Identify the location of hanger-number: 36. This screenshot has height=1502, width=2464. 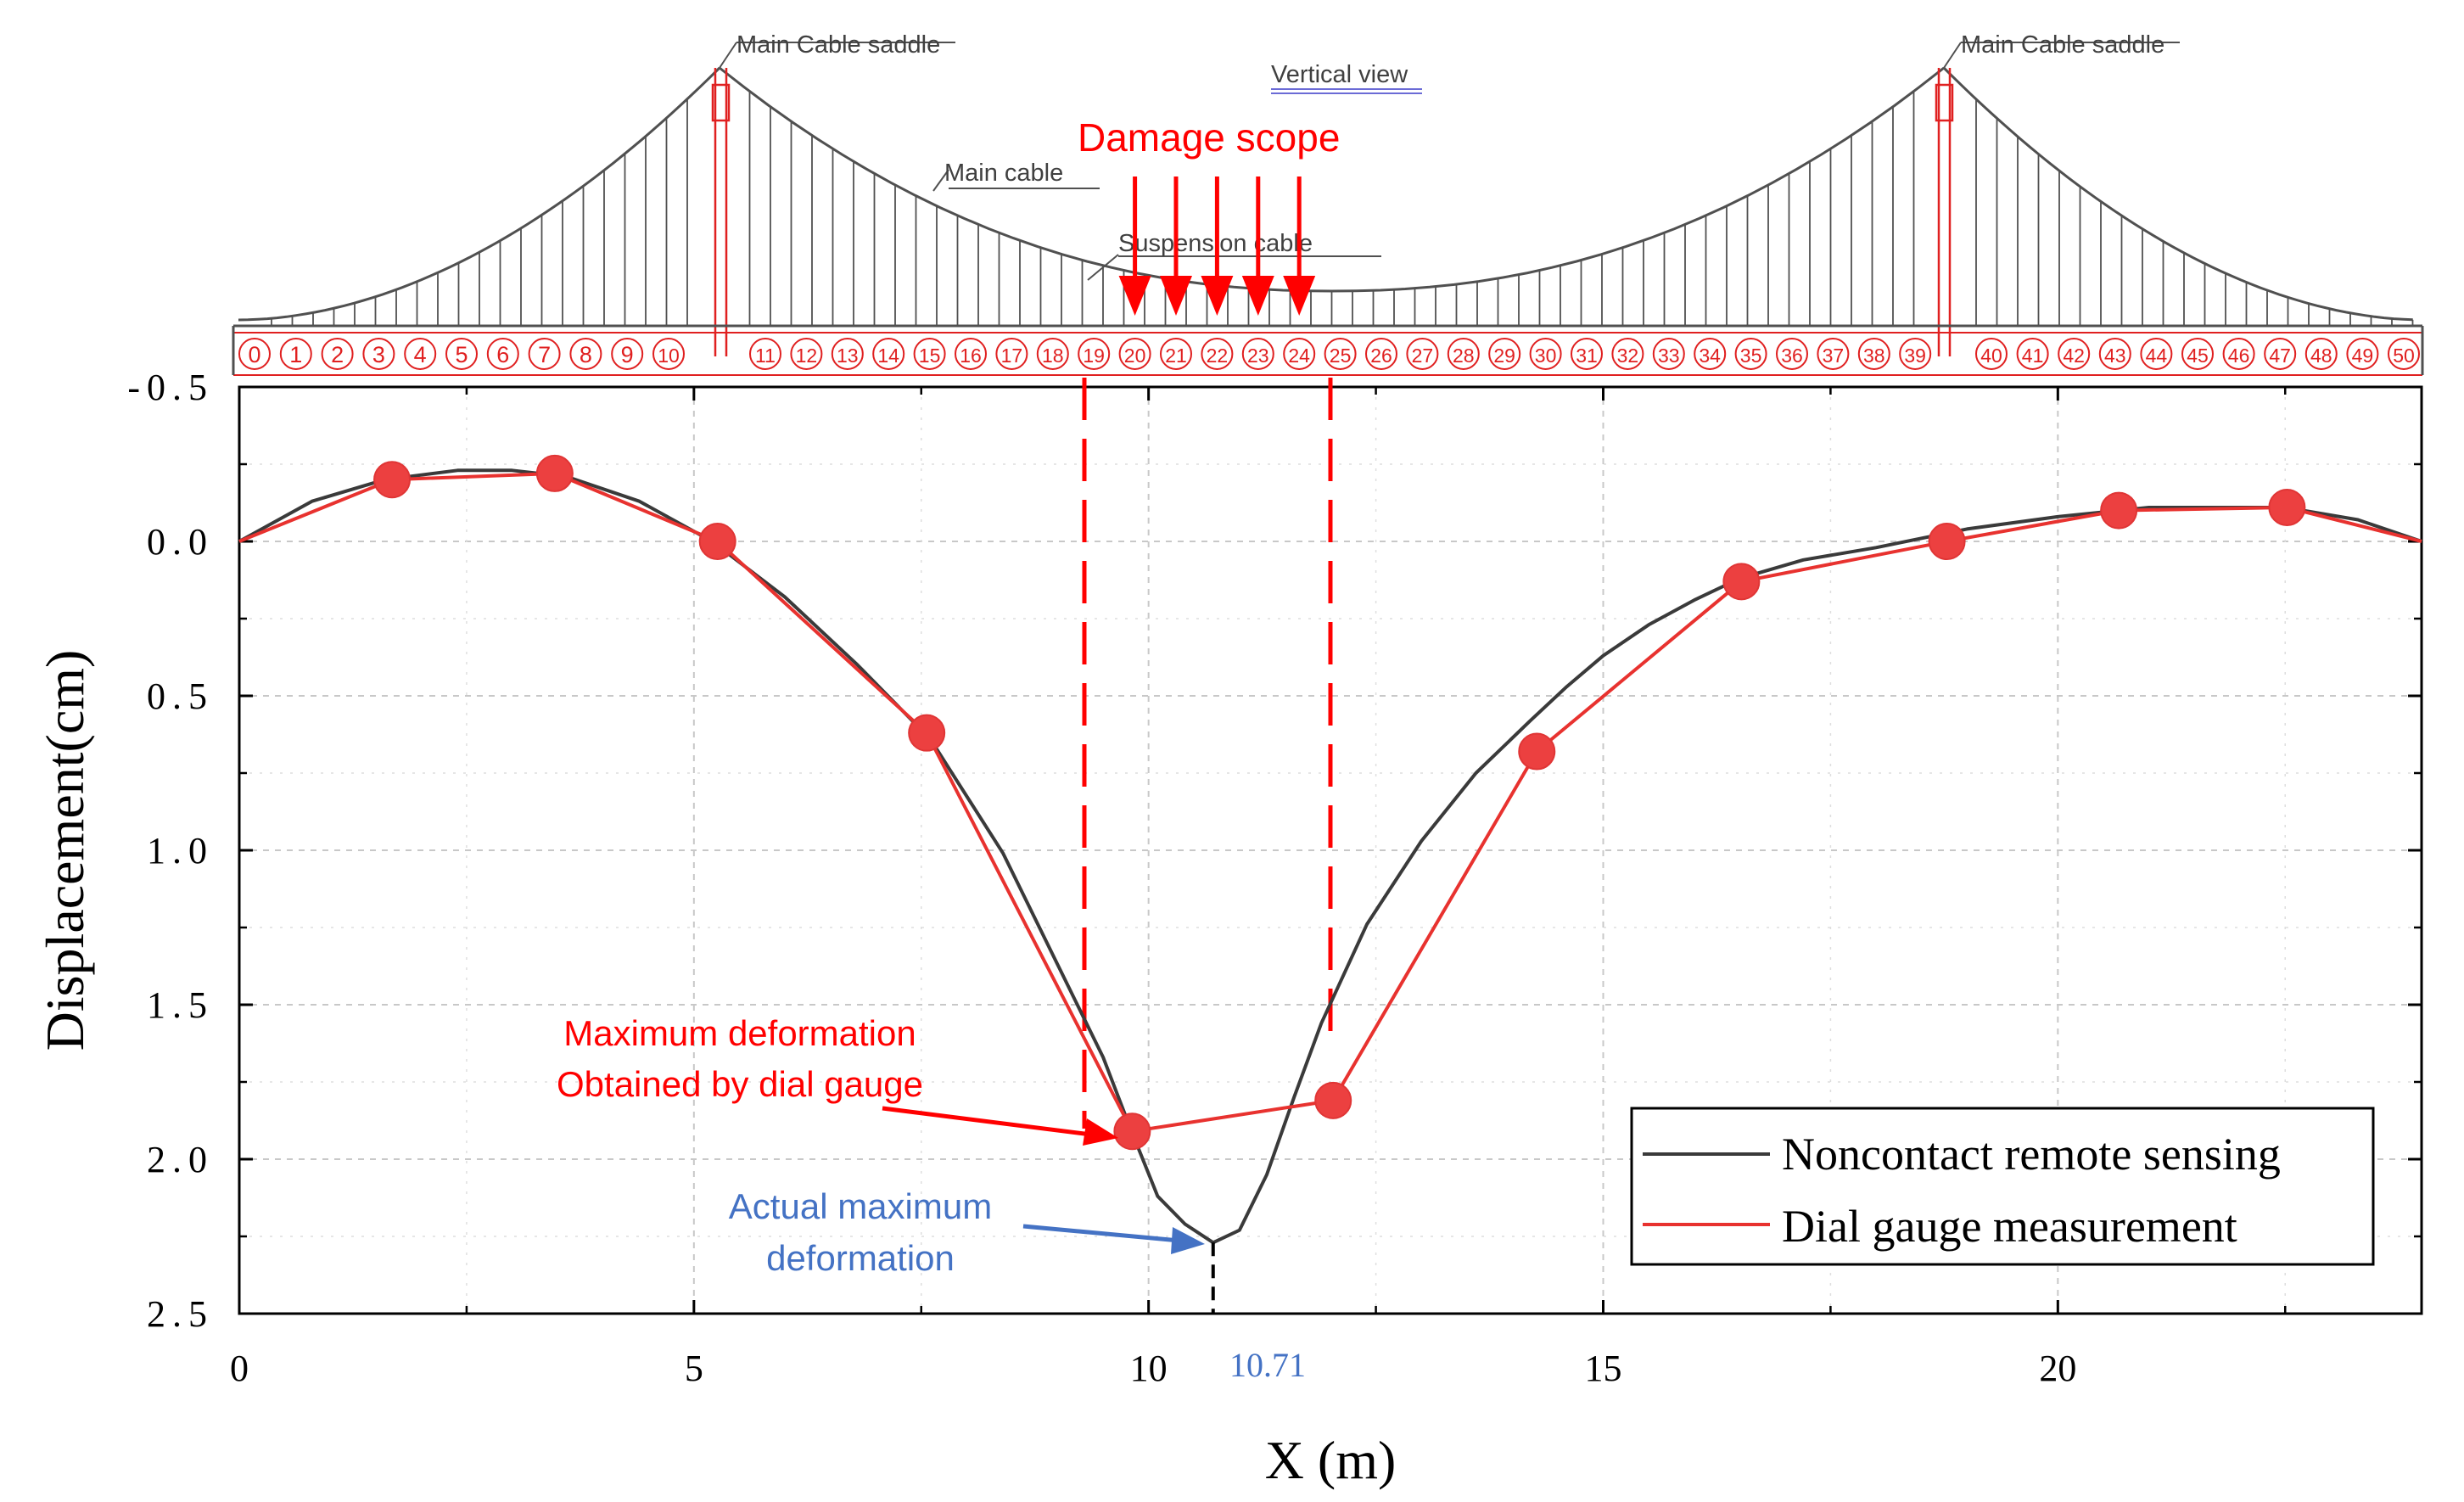
(1792, 356).